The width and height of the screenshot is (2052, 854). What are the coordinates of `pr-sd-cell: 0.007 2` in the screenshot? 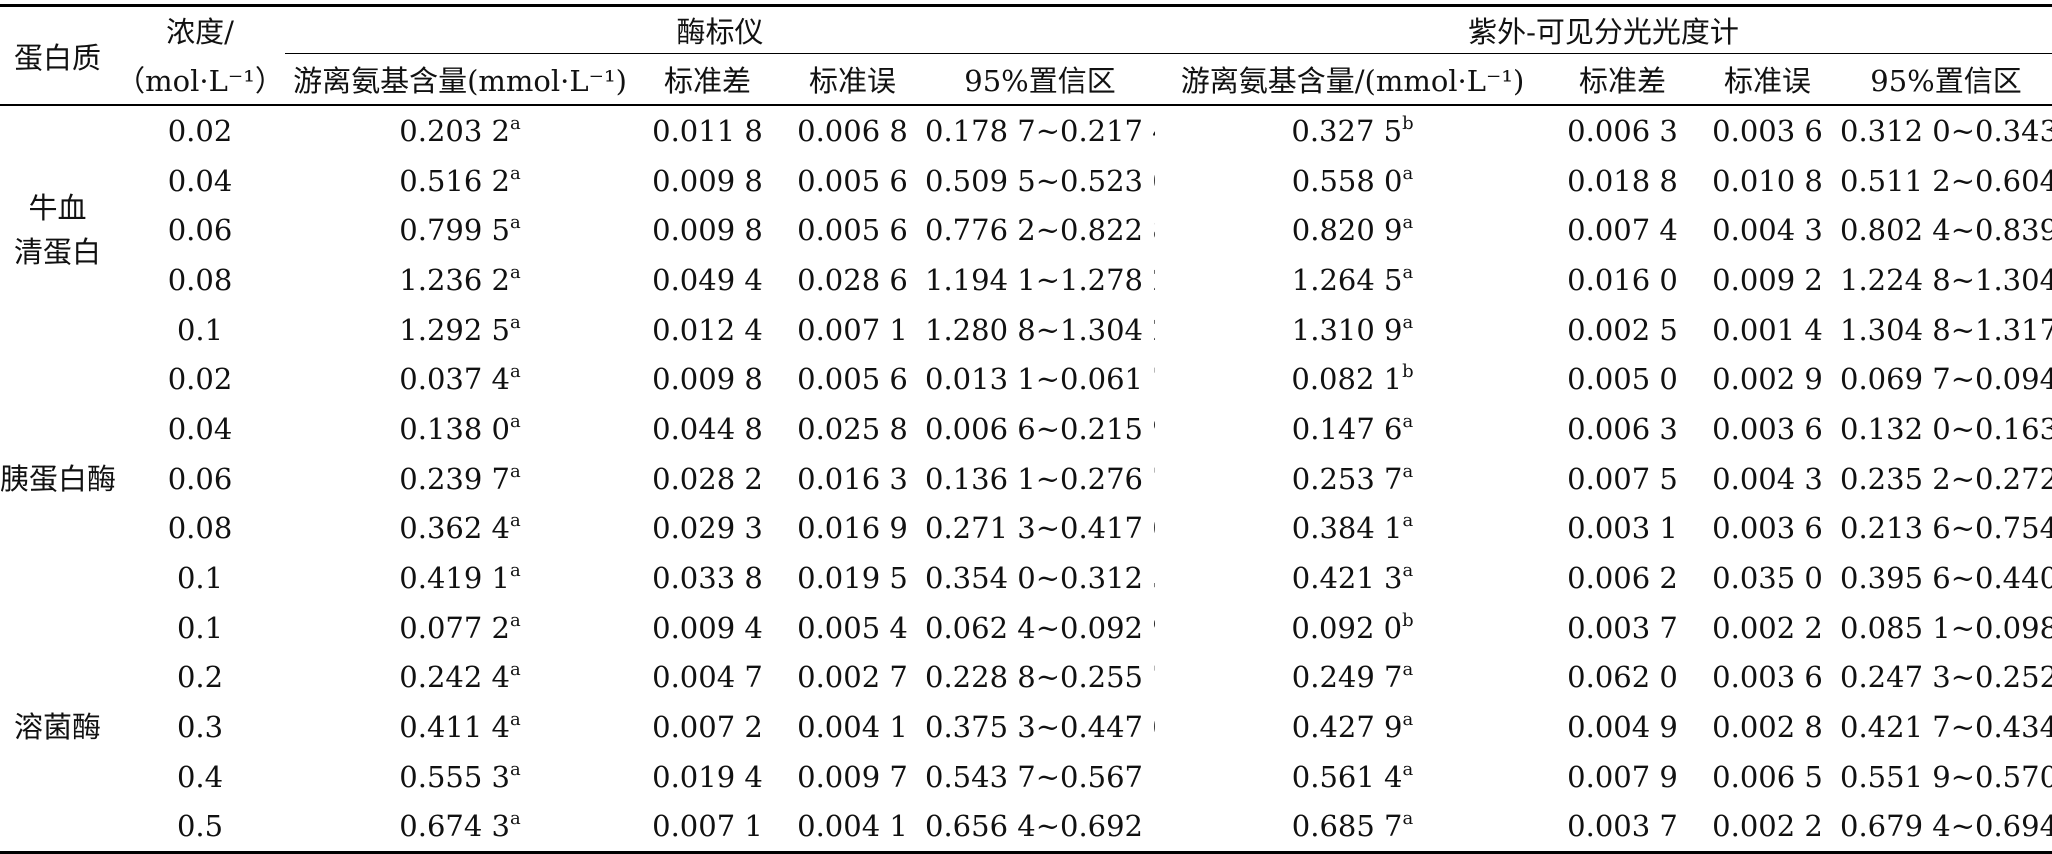 It's located at (707, 727).